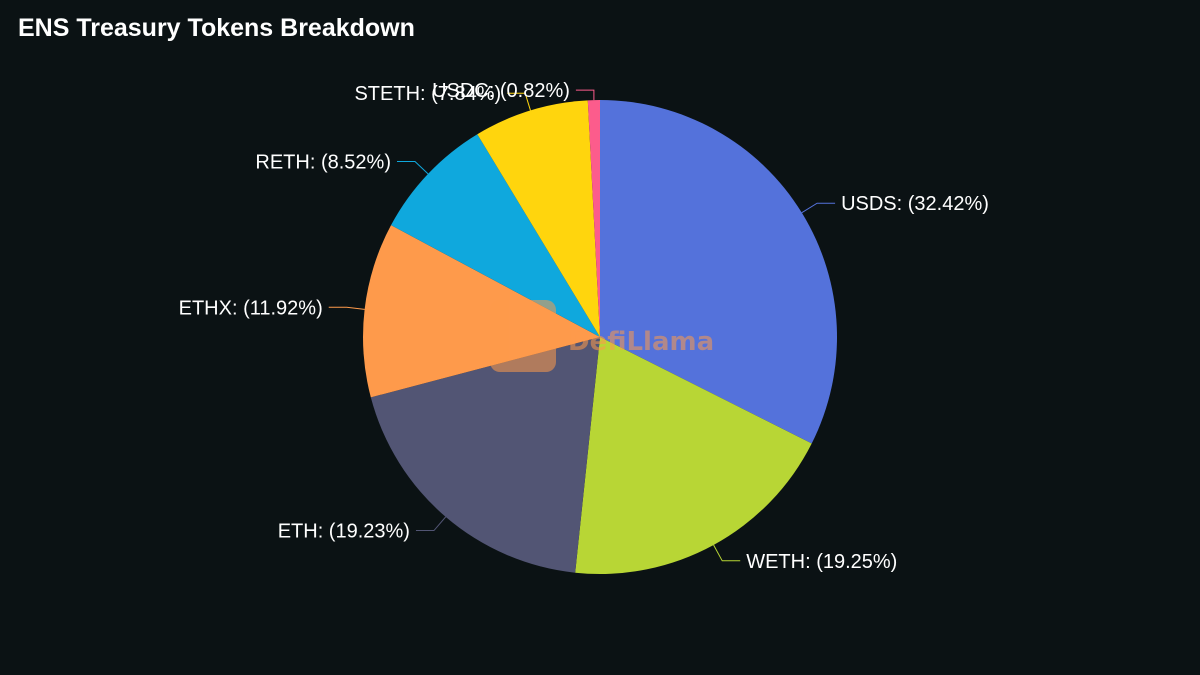  I want to click on slice-label-eth: ETH: (19.23%), so click(344, 532).